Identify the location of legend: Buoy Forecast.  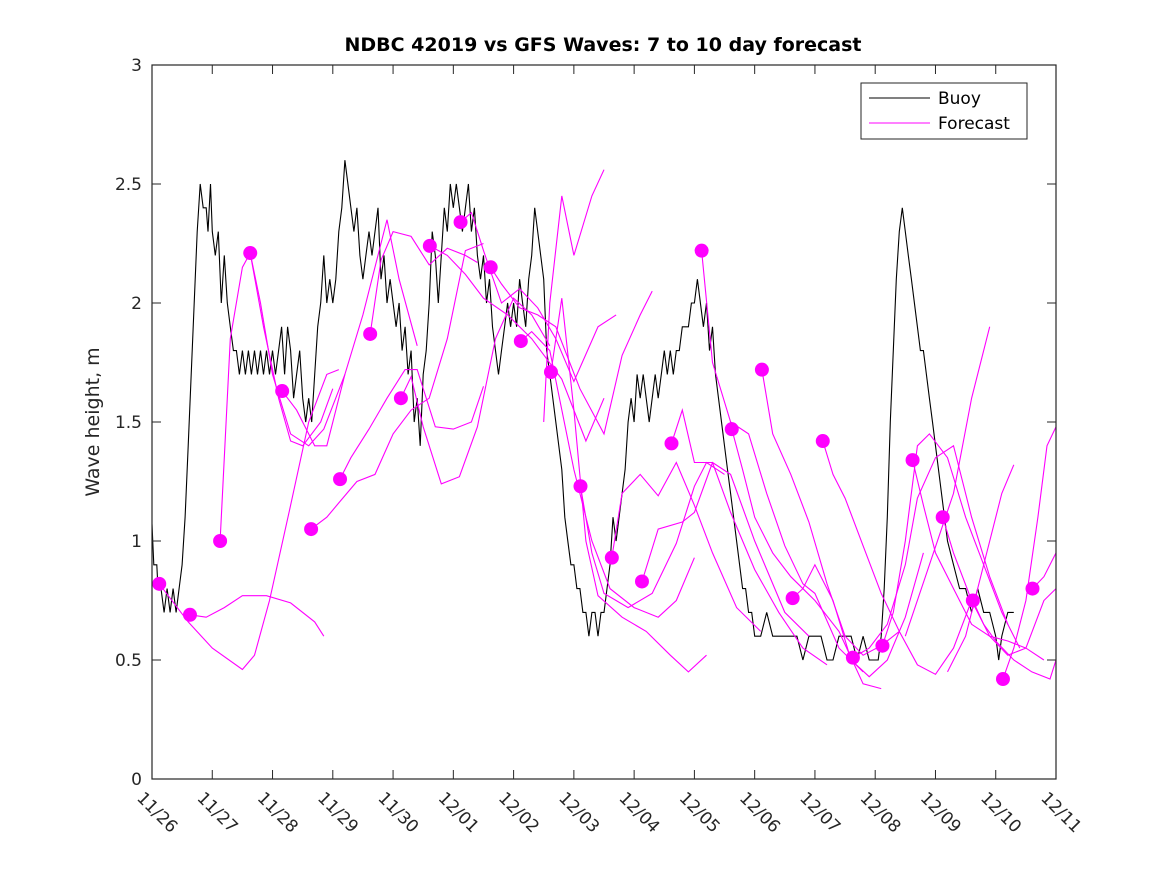
(944, 111).